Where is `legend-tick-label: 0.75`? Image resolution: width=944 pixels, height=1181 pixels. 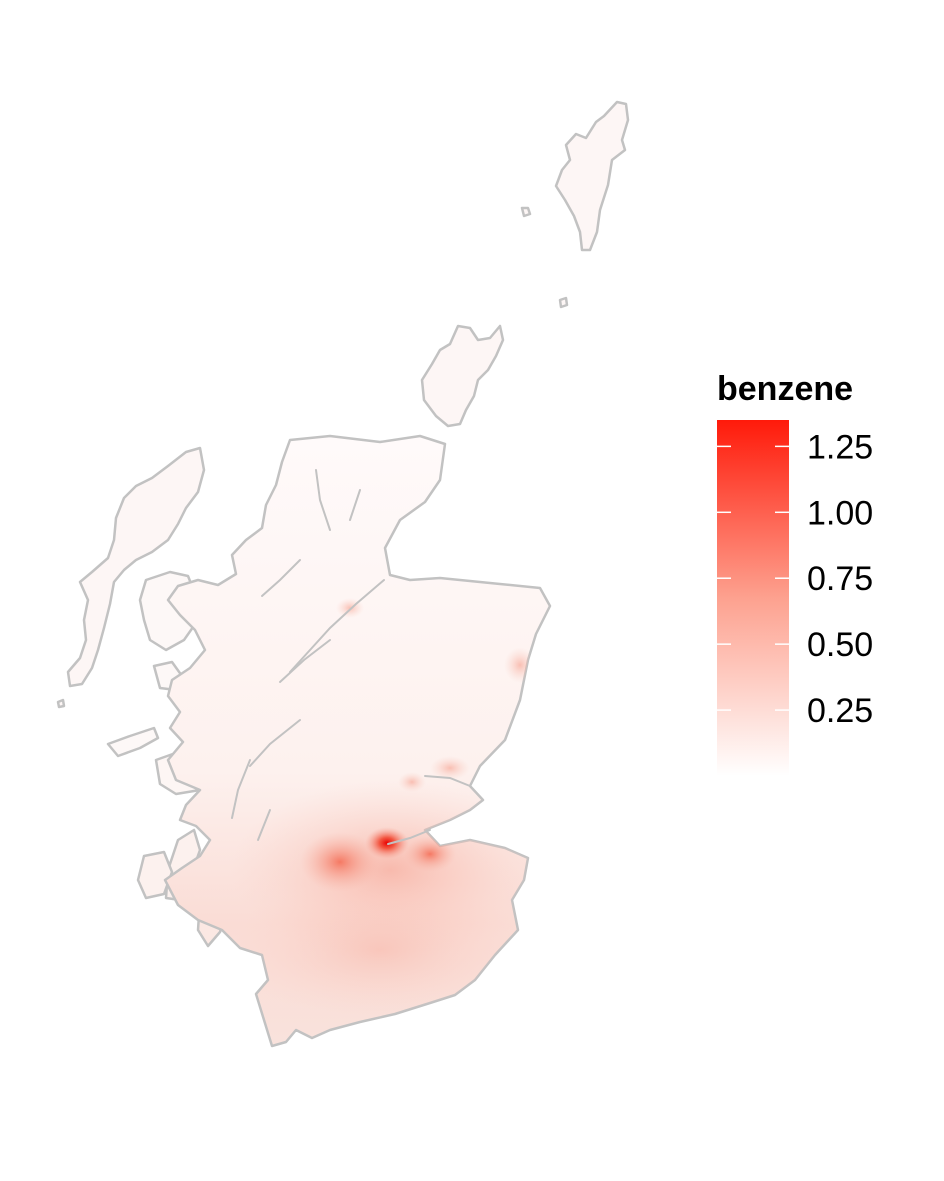
legend-tick-label: 0.75 is located at coordinates (840, 579).